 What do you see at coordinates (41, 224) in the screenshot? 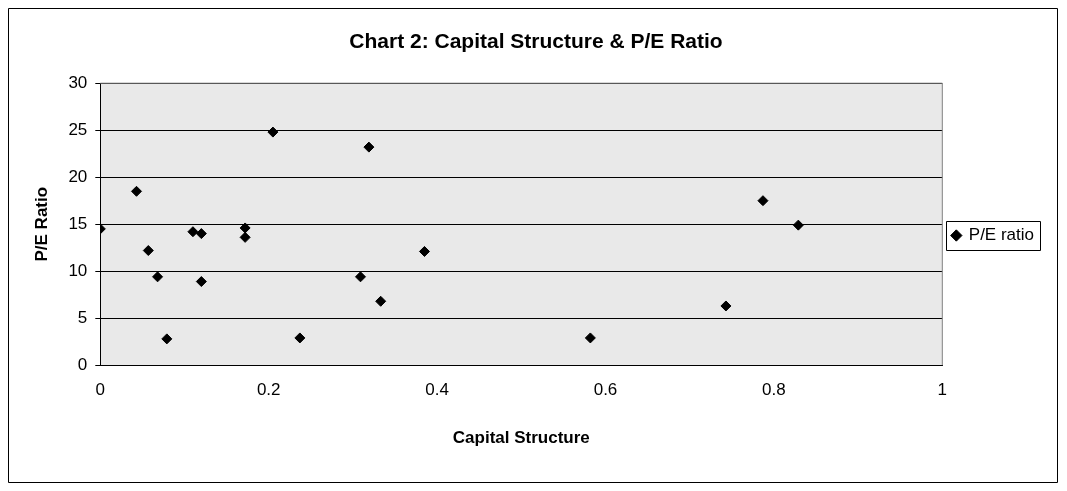
I see `y-axis-title: P/E Ratio` at bounding box center [41, 224].